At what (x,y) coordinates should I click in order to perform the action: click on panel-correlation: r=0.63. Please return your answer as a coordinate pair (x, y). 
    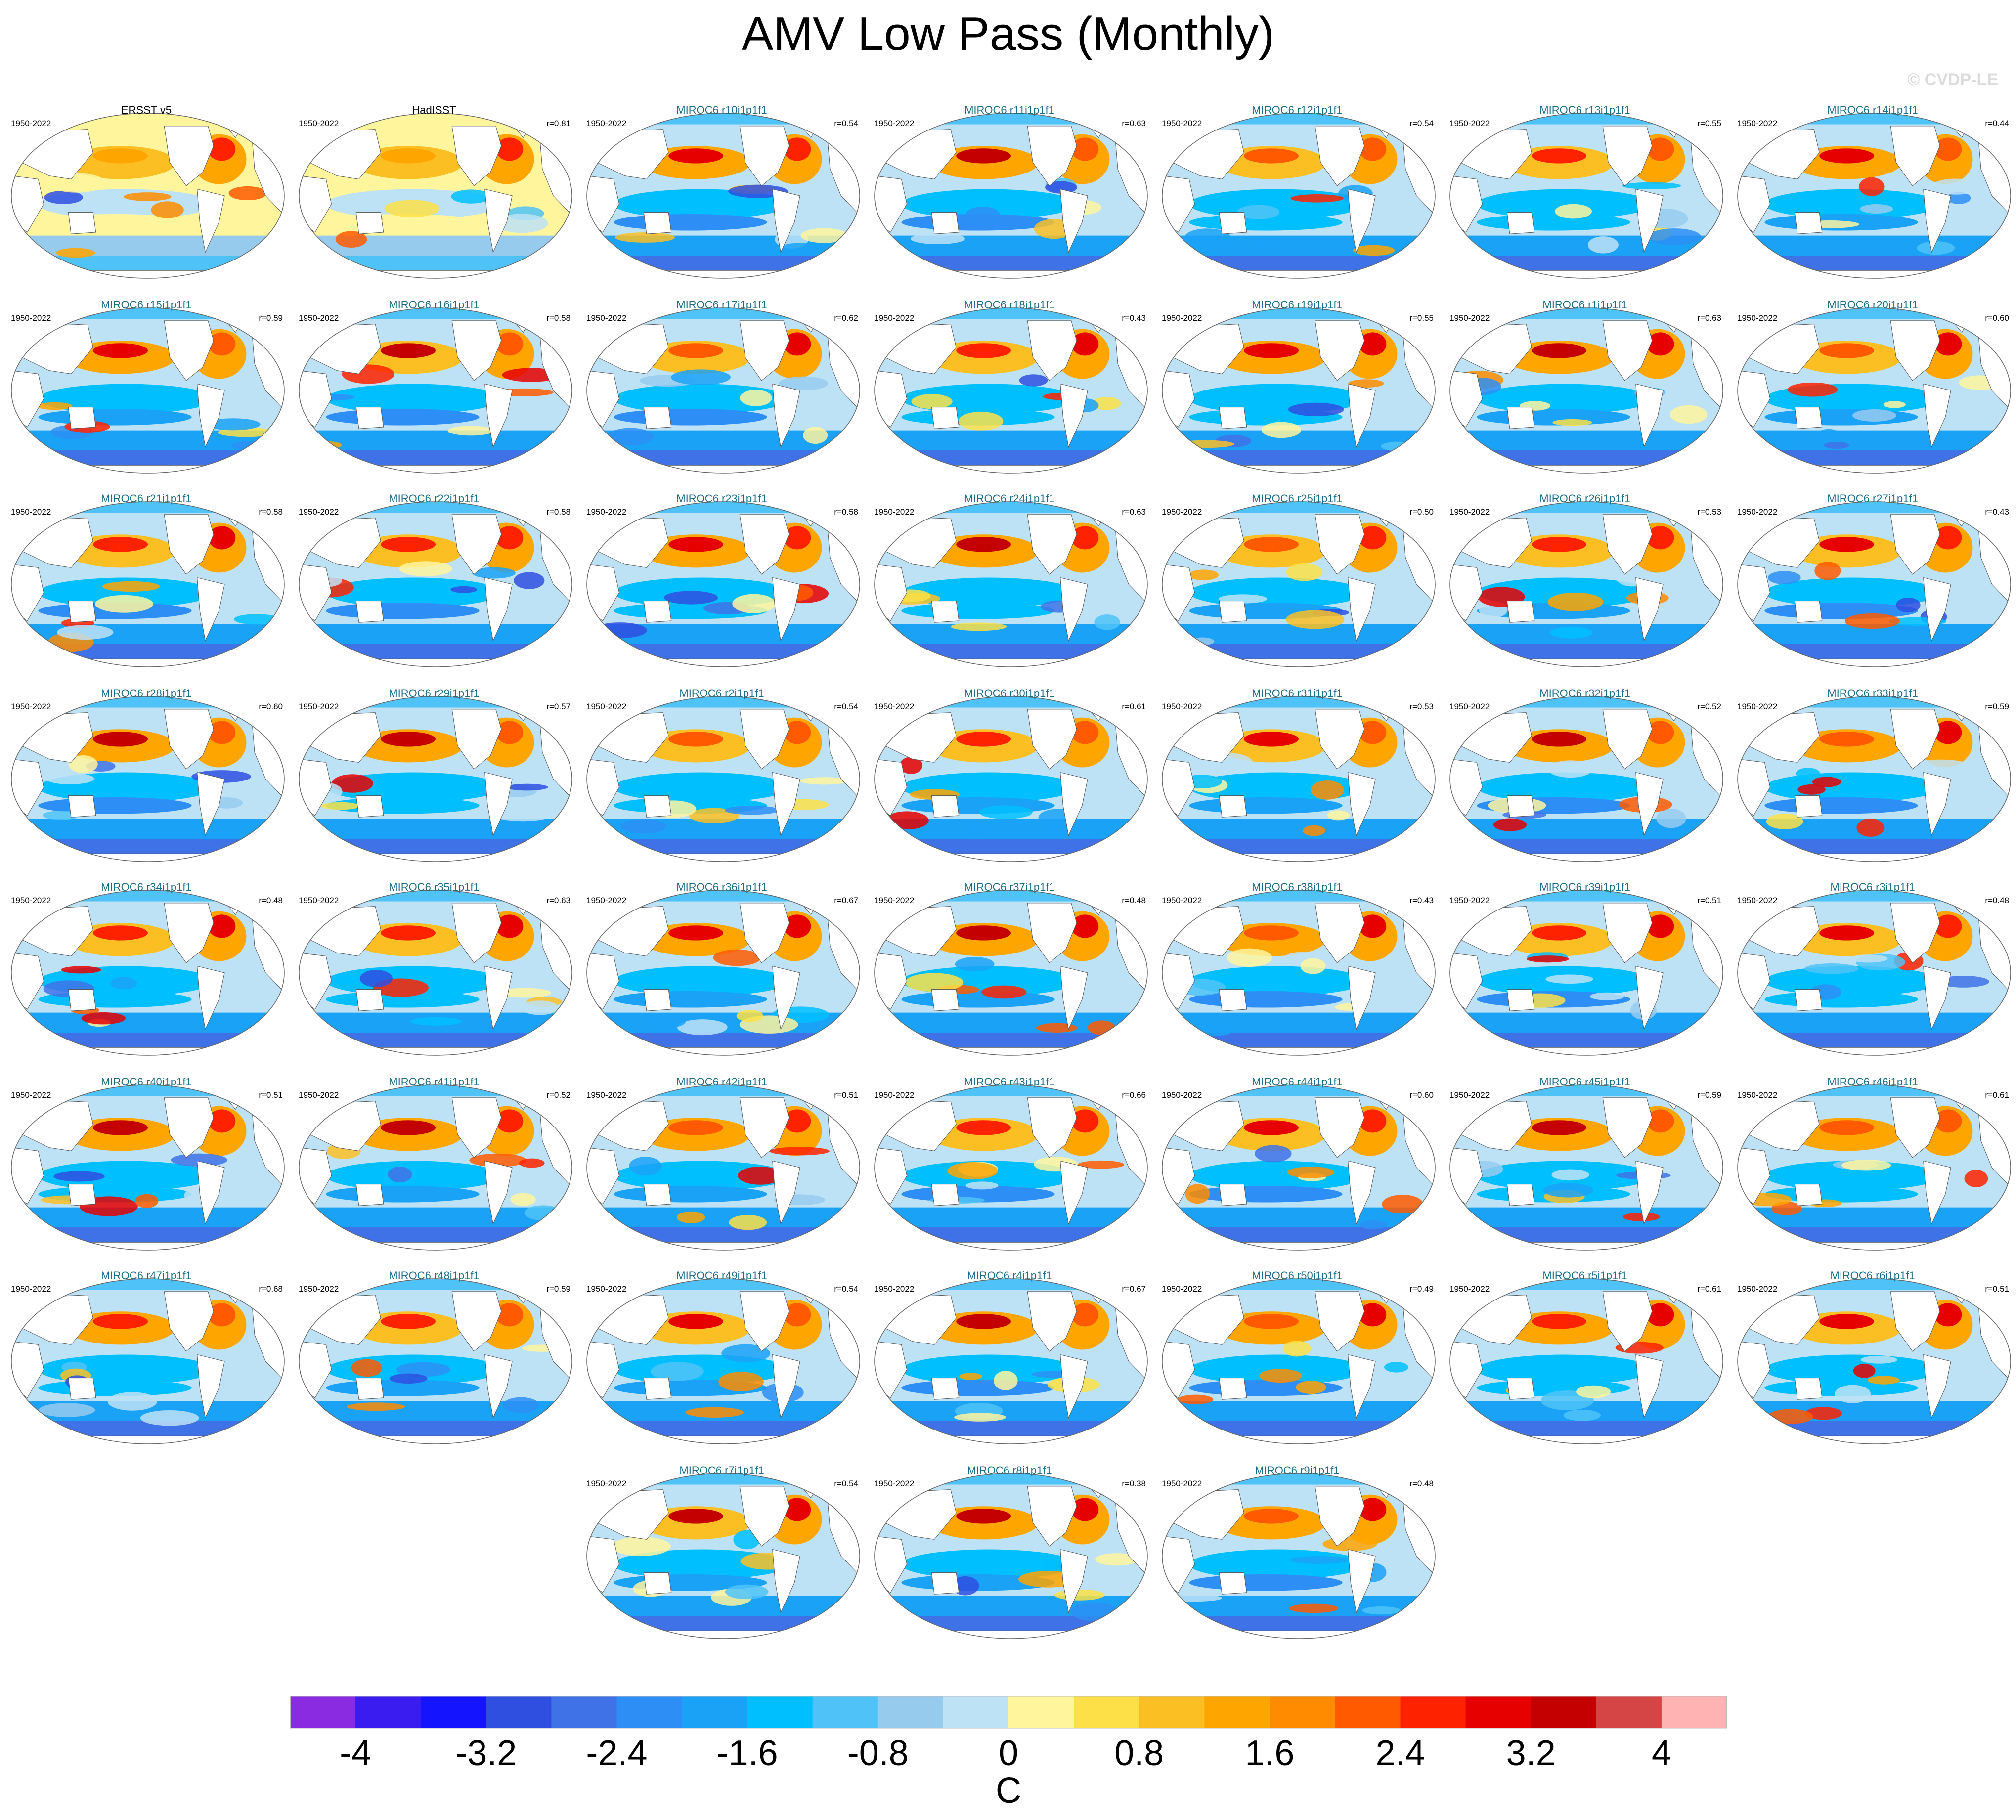
    Looking at the image, I should click on (1709, 318).